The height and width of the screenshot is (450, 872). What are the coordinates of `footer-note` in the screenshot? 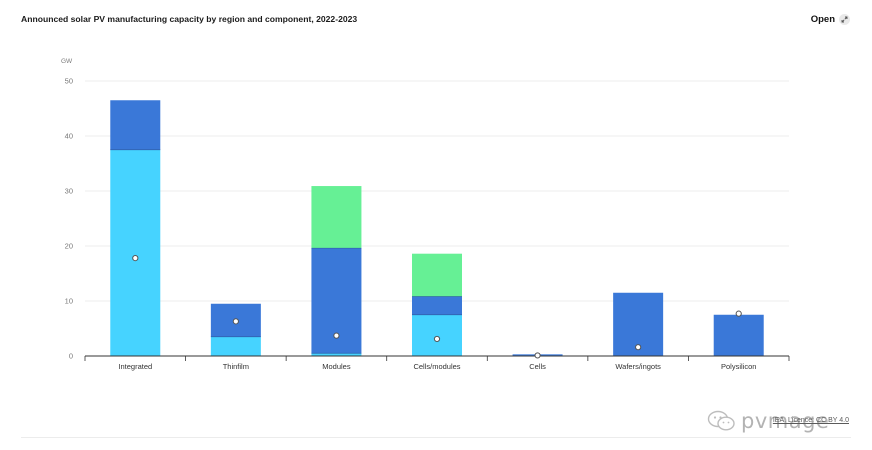 It's located at (141, 447).